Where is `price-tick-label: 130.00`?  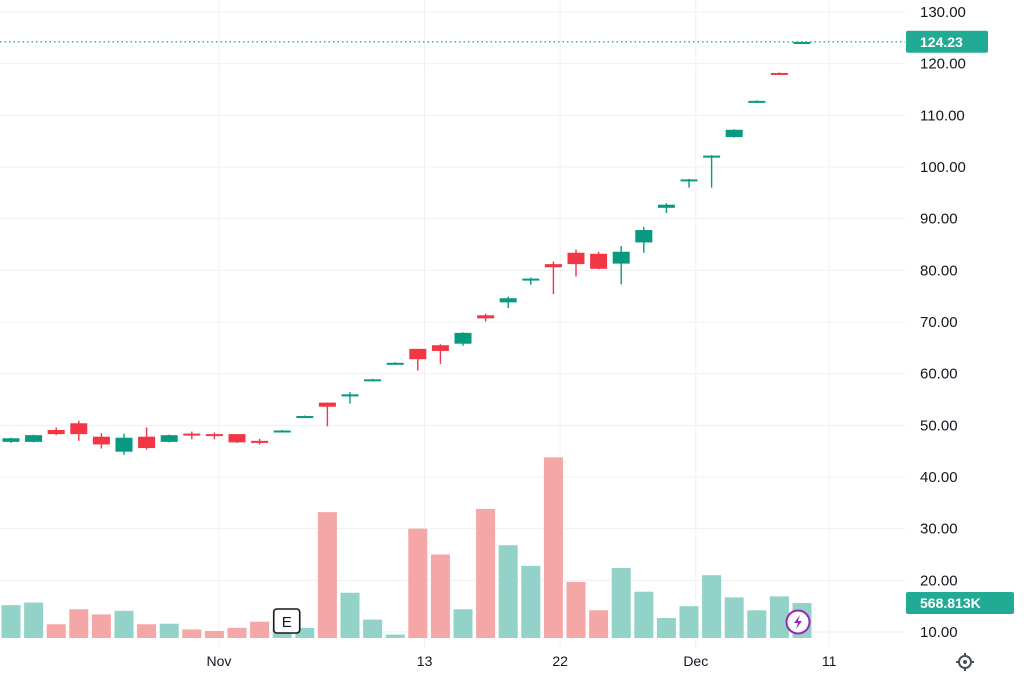
price-tick-label: 130.00 is located at coordinates (943, 12).